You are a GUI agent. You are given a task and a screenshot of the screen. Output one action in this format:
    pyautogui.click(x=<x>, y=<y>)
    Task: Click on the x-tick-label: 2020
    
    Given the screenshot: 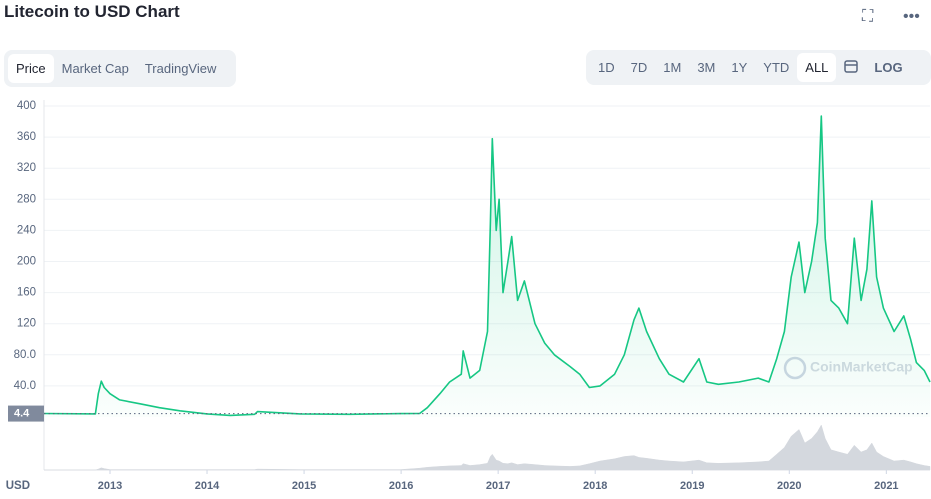 What is the action you would take?
    pyautogui.click(x=789, y=486)
    